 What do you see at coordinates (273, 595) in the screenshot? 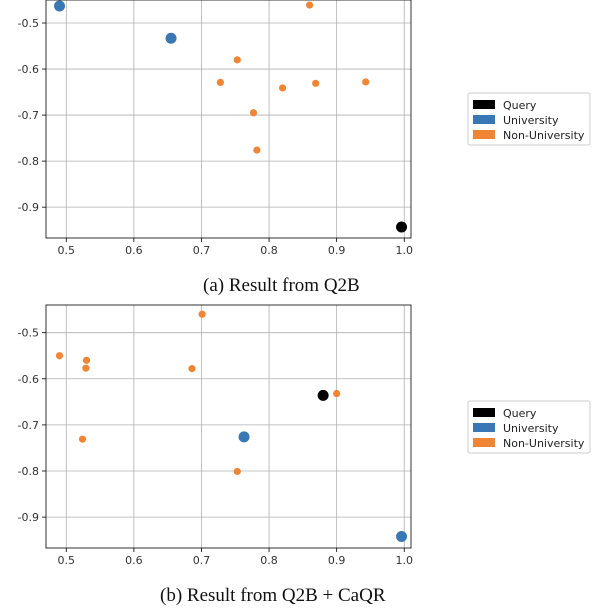
I see `caption-b: (b) Result from Q2B + CaQR` at bounding box center [273, 595].